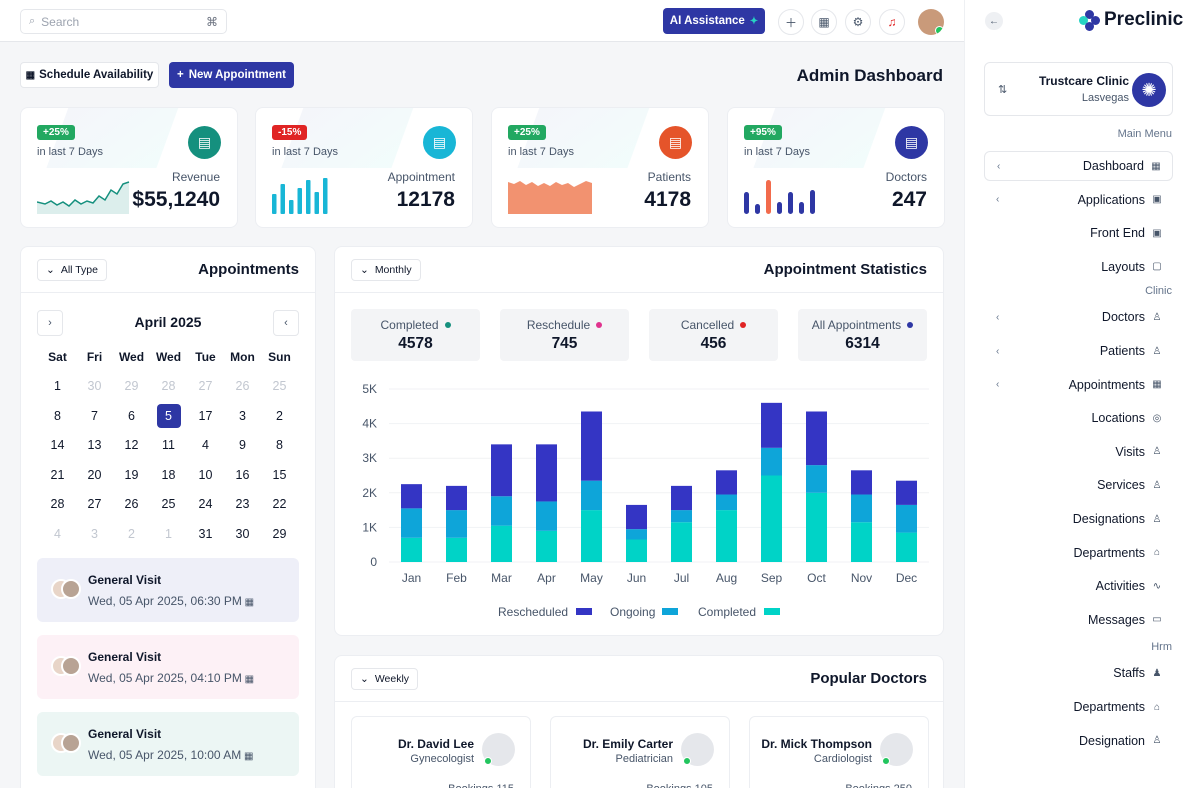  I want to click on doctor-card: Dr. Emily Carter Pediatrician Bookings 105, so click(640, 752).